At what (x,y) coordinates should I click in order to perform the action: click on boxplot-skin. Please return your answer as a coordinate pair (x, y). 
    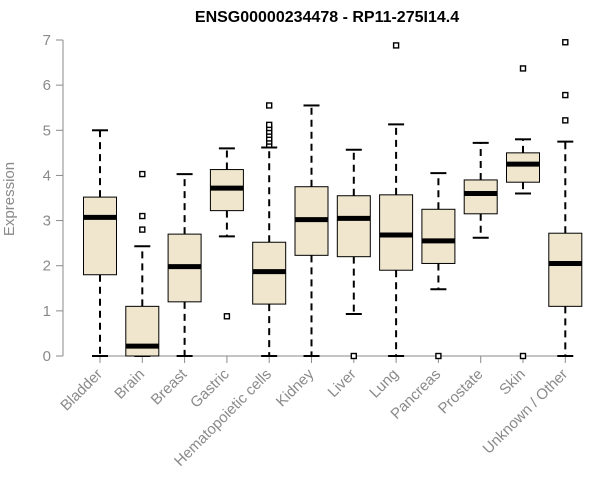
    Looking at the image, I should click on (523, 212).